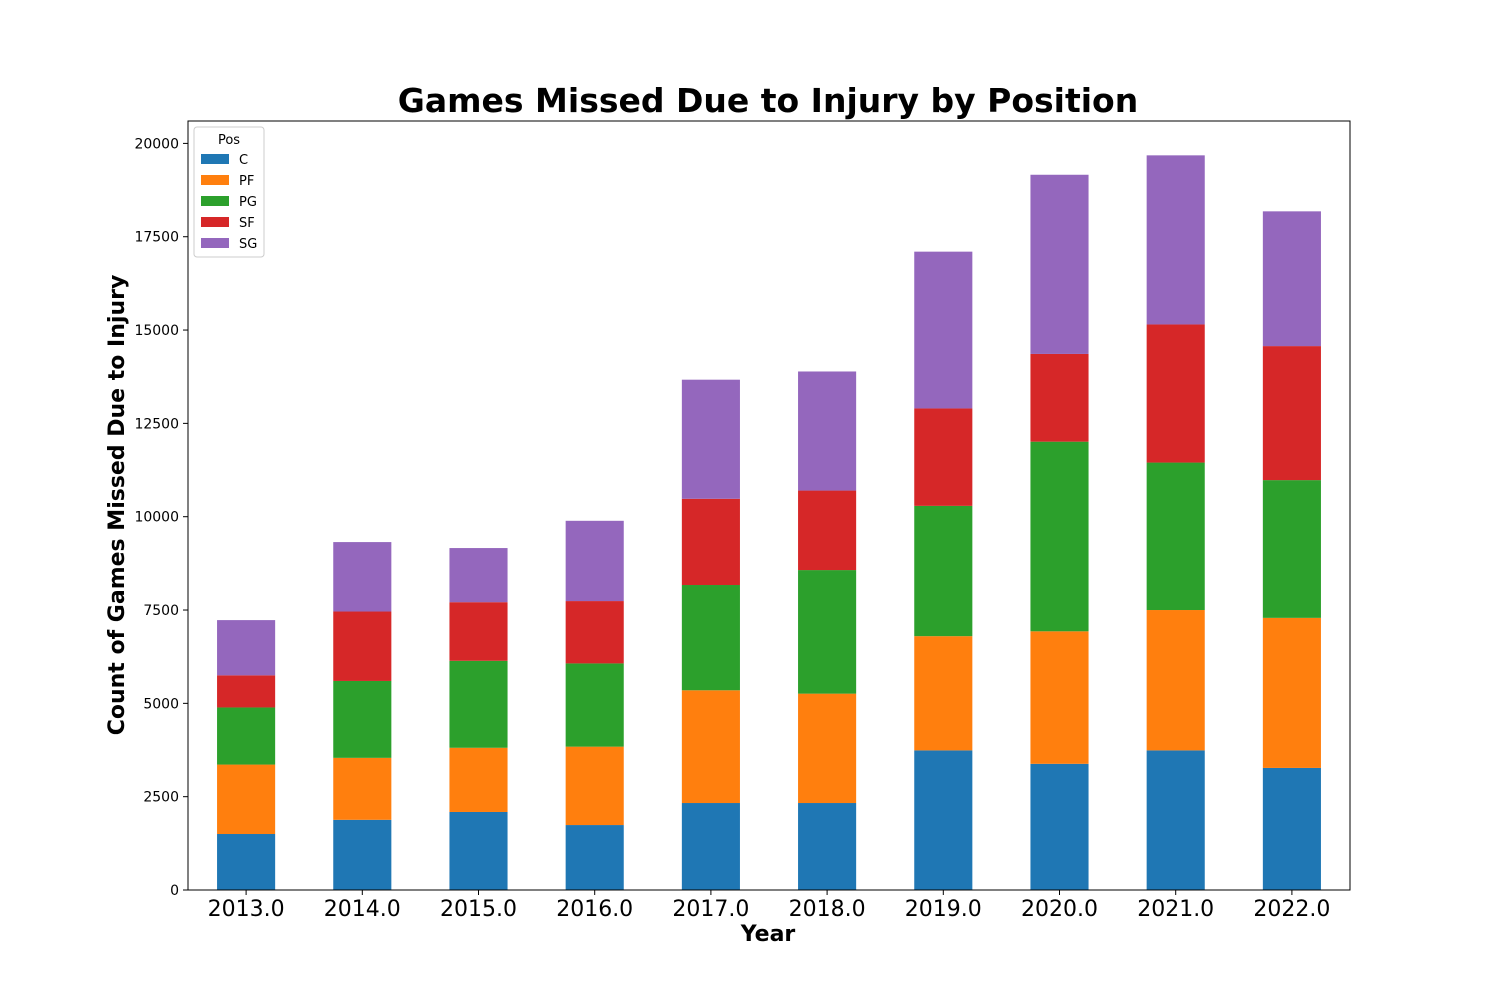 Image resolution: width=1500 pixels, height=1000 pixels. Describe the element at coordinates (156, 518) in the screenshot. I see `y-tick-label-4: 10000` at that location.